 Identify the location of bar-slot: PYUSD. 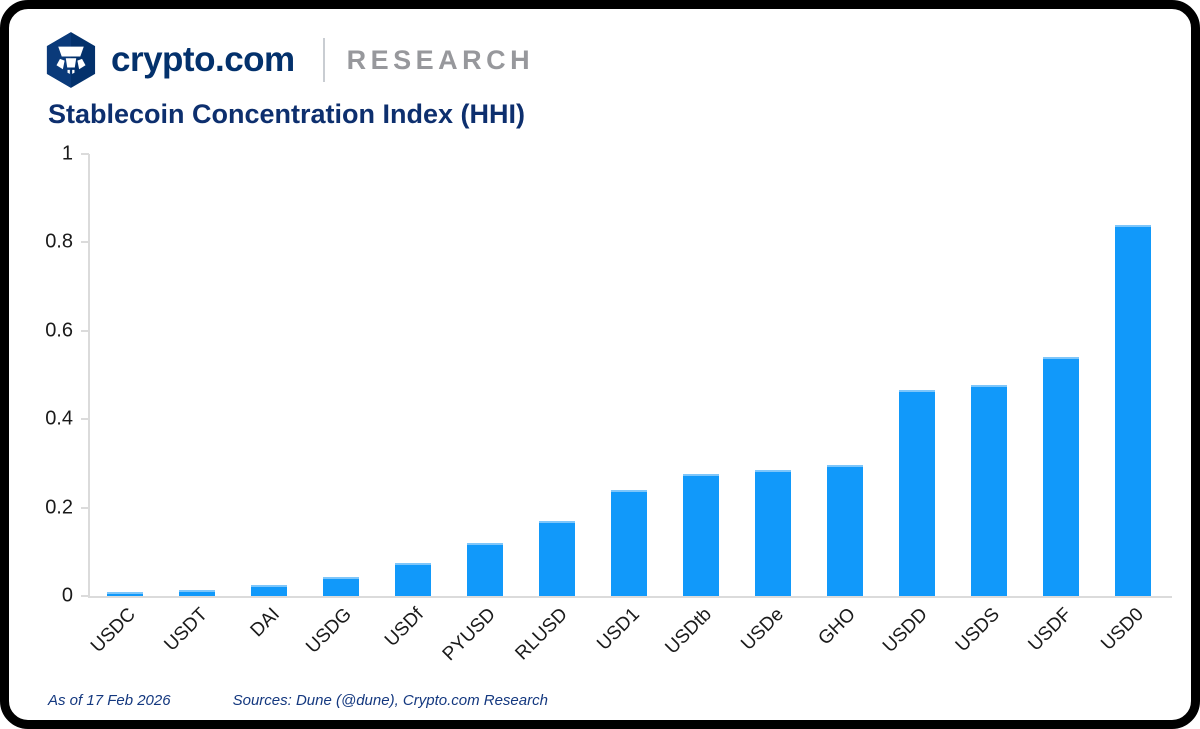
(480, 409).